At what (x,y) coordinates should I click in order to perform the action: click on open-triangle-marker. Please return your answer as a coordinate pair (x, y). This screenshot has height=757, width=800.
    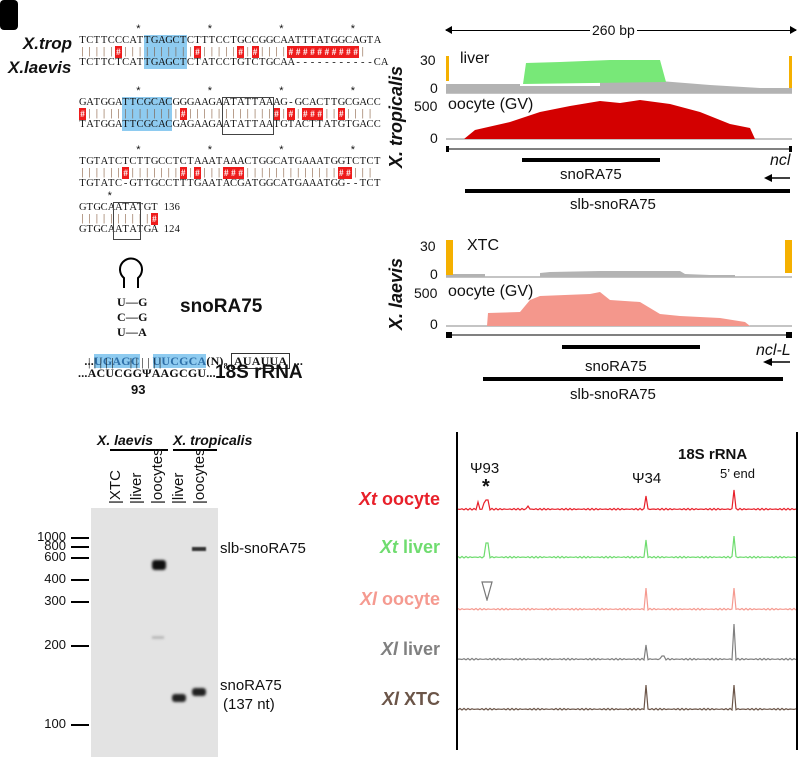
    Looking at the image, I should click on (487, 591).